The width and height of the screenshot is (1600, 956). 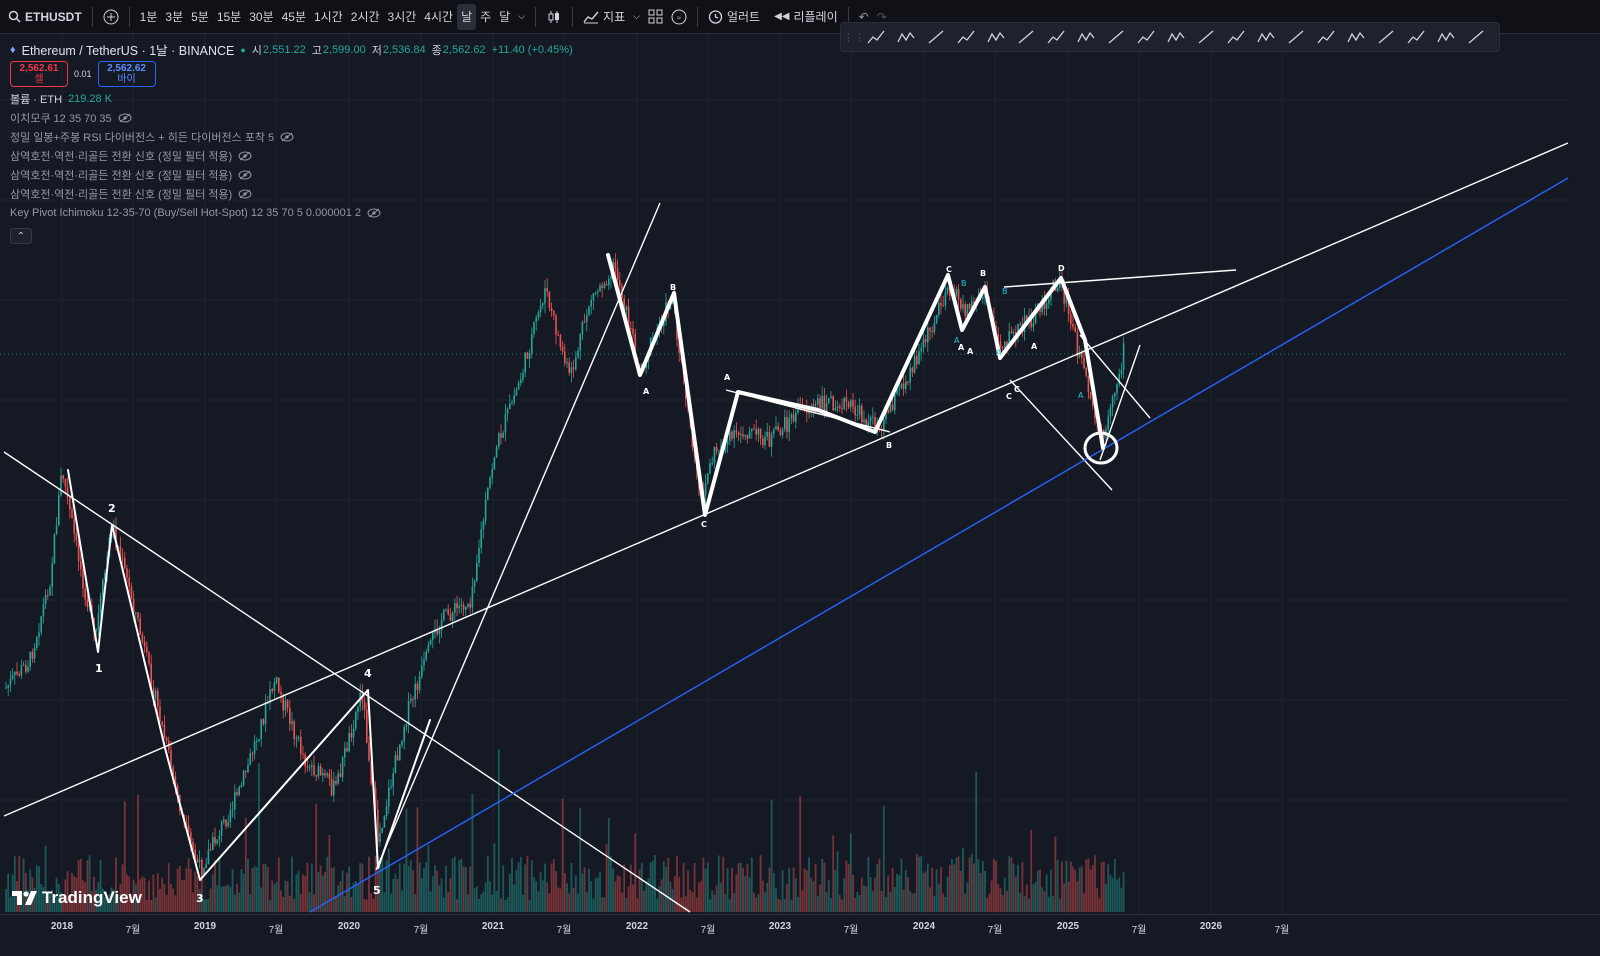 I want to click on cycle-lines-icon, so click(x=1116, y=37).